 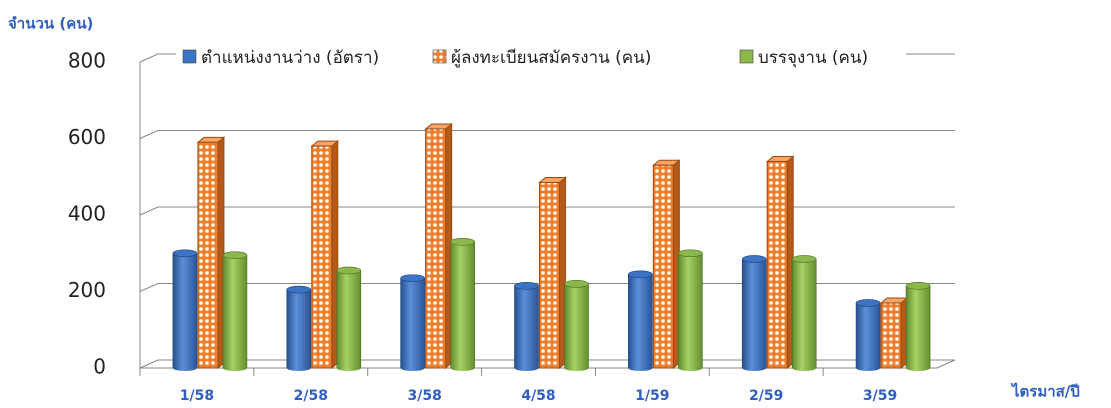 I want to click on y-tick-label: 600, so click(x=87, y=137).